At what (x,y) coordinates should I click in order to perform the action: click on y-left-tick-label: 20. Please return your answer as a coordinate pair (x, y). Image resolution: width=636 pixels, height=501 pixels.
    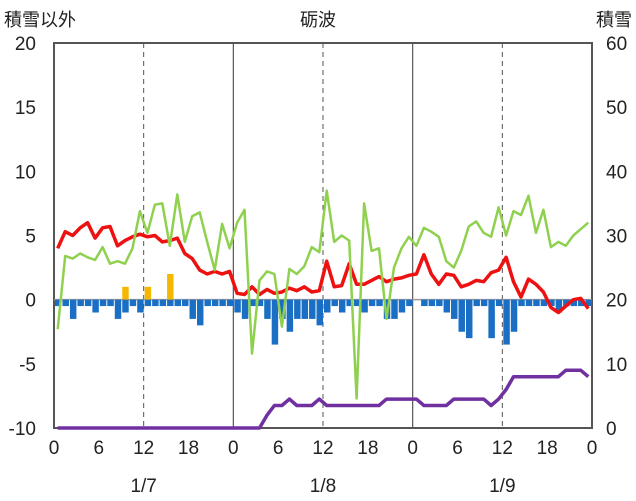
    Looking at the image, I should click on (25, 44).